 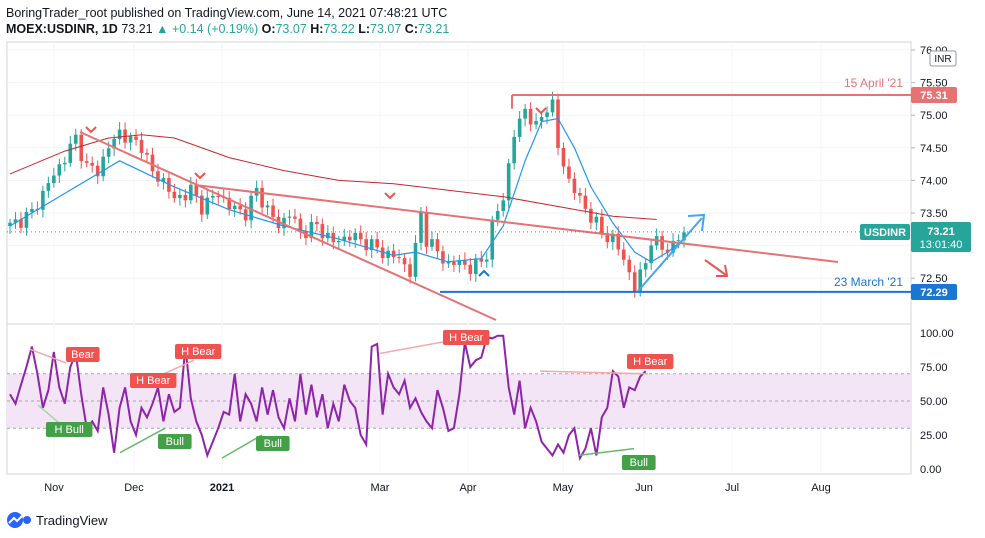 What do you see at coordinates (670, 254) in the screenshot?
I see `up-arrow-line` at bounding box center [670, 254].